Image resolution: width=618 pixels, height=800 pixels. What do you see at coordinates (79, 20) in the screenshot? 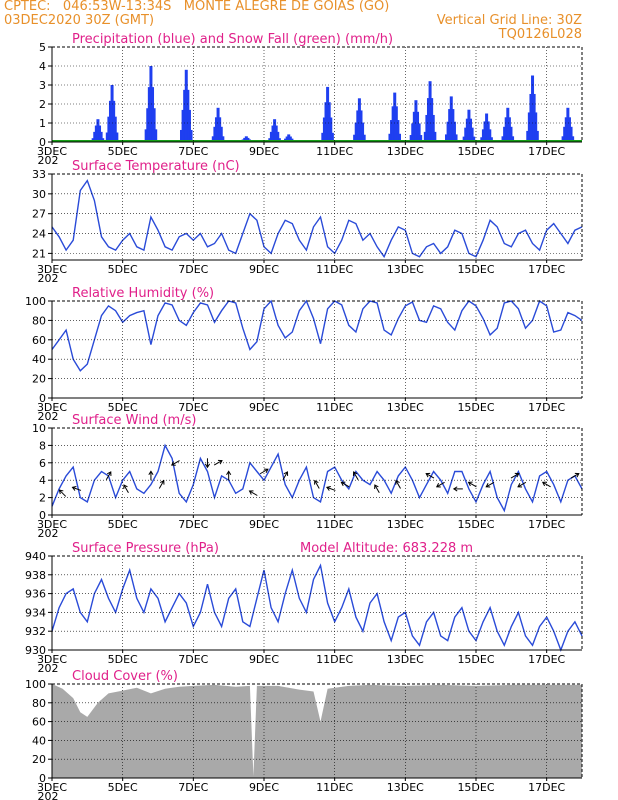
I see `forecast-run-time: 03DEC2020 30Z (GMT)` at bounding box center [79, 20].